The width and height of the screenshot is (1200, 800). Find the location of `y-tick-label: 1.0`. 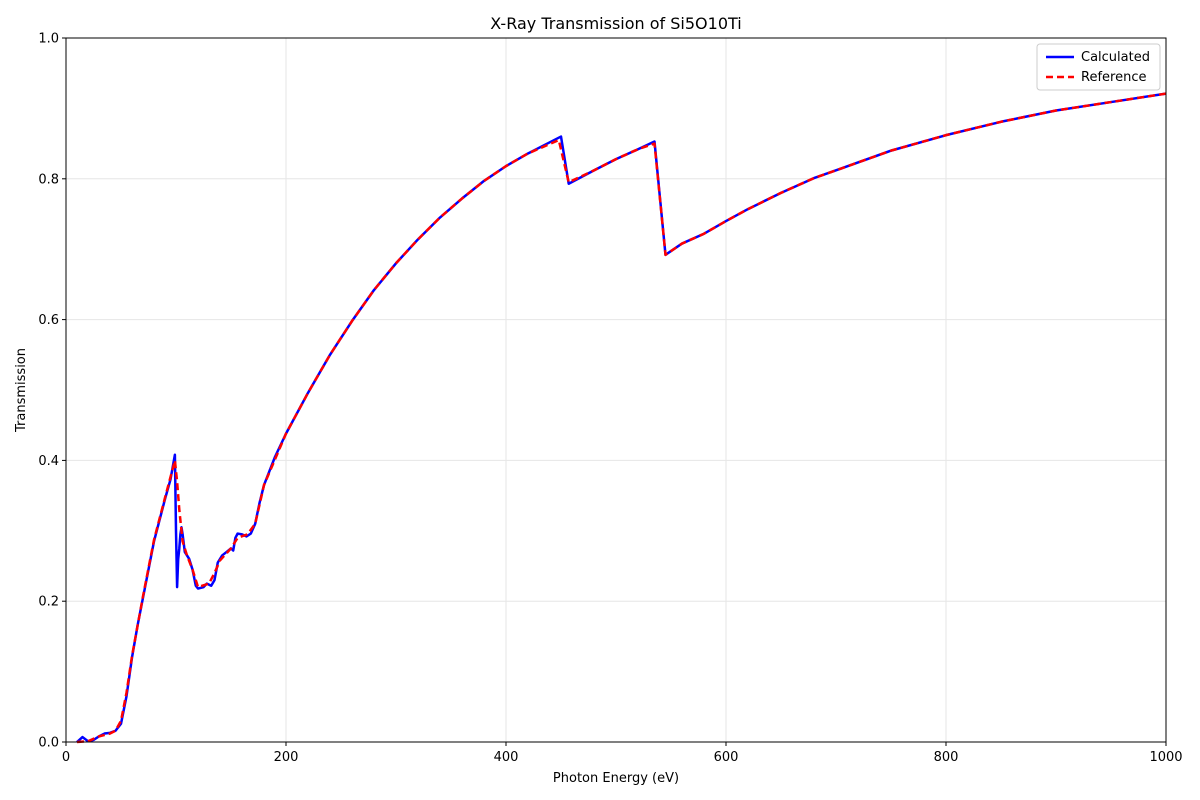

y-tick-label: 1.0 is located at coordinates (48, 39).